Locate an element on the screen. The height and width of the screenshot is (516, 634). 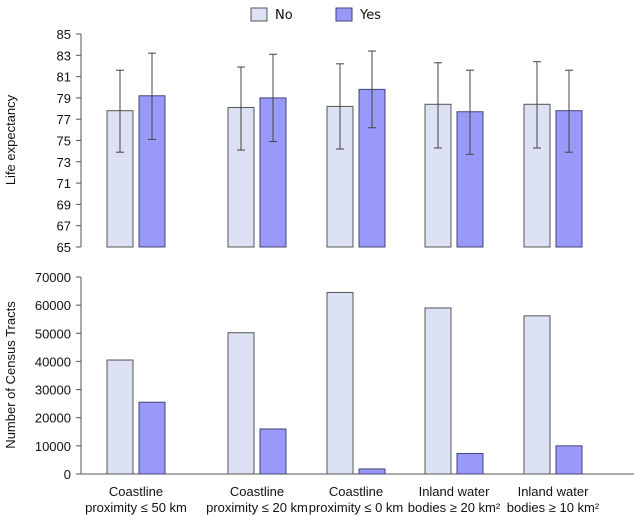
bottom-y-tick-label: 10000 is located at coordinates (53, 446).